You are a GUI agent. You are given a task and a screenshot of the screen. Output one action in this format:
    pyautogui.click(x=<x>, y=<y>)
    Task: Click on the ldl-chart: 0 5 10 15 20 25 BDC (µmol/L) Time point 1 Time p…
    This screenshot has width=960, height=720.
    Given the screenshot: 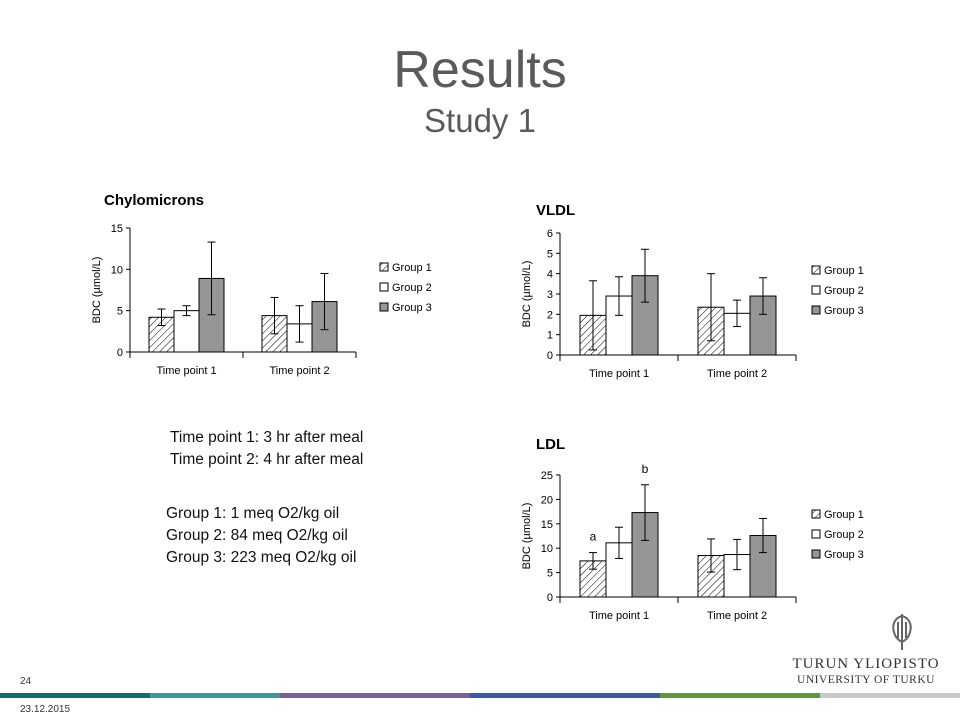 What is the action you would take?
    pyautogui.click(x=692, y=542)
    